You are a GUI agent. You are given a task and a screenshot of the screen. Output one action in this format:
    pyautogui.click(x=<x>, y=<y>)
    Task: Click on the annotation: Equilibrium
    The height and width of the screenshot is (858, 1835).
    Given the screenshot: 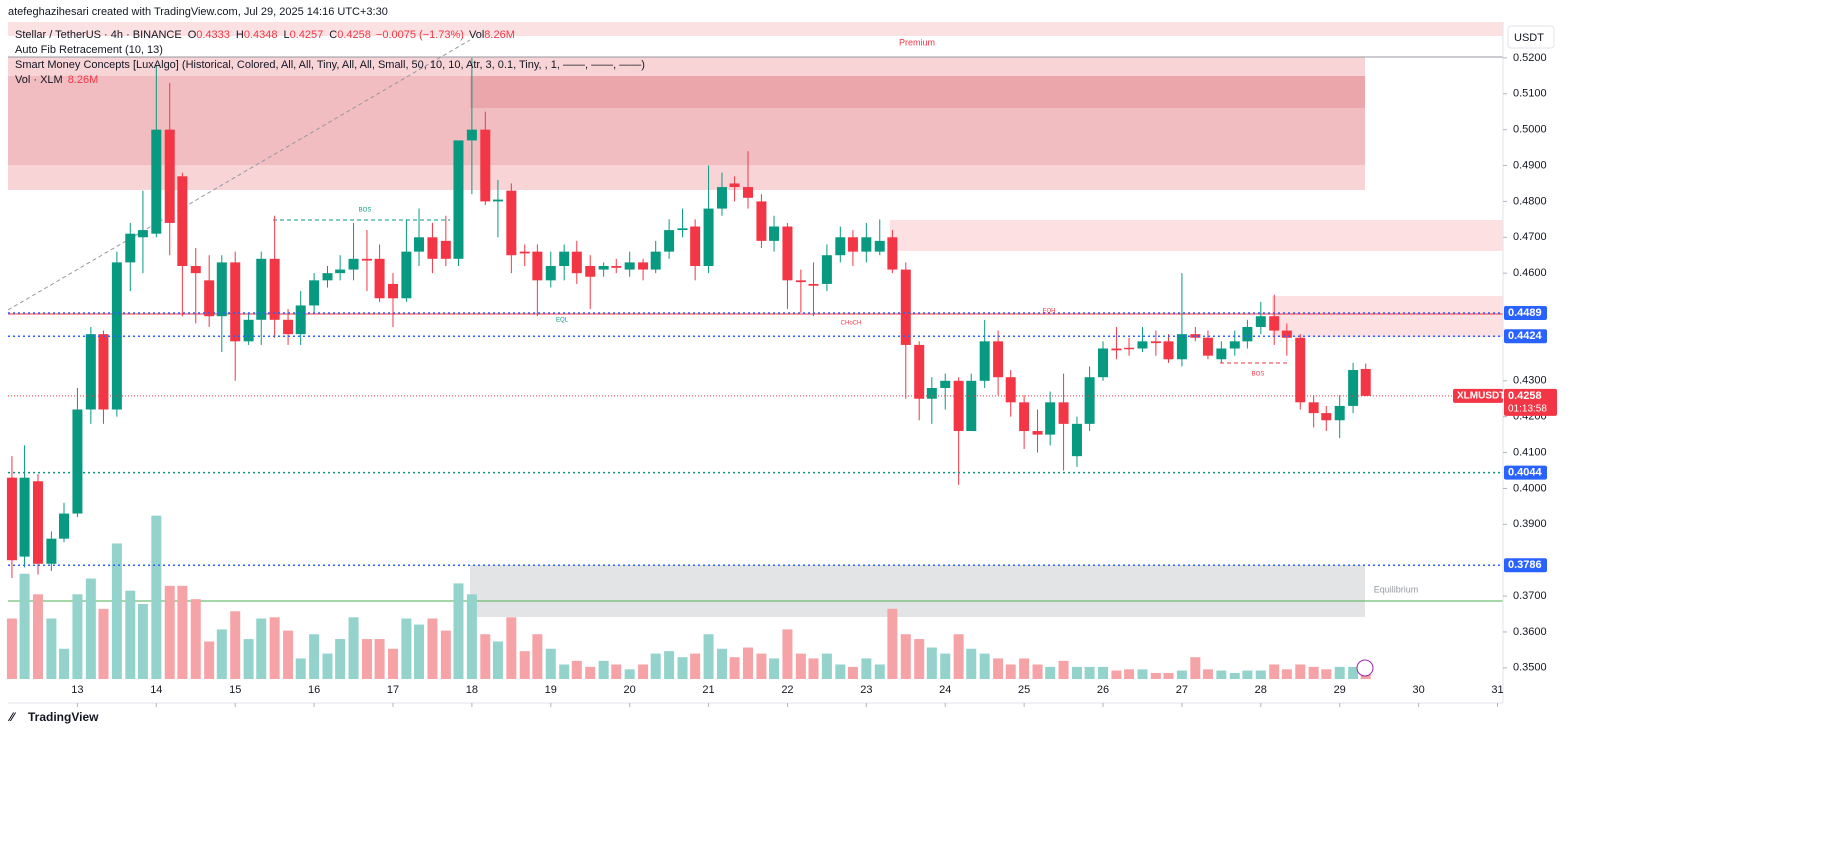 What is the action you would take?
    pyautogui.click(x=1396, y=589)
    